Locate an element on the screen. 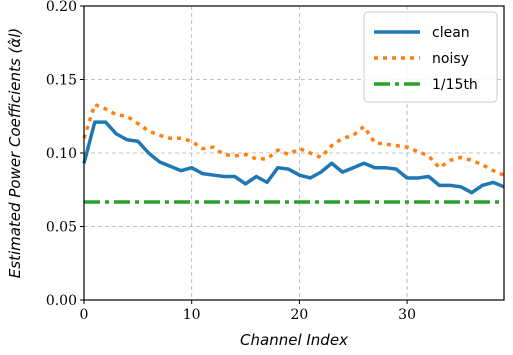  x-tick-label: 30 is located at coordinates (407, 315).